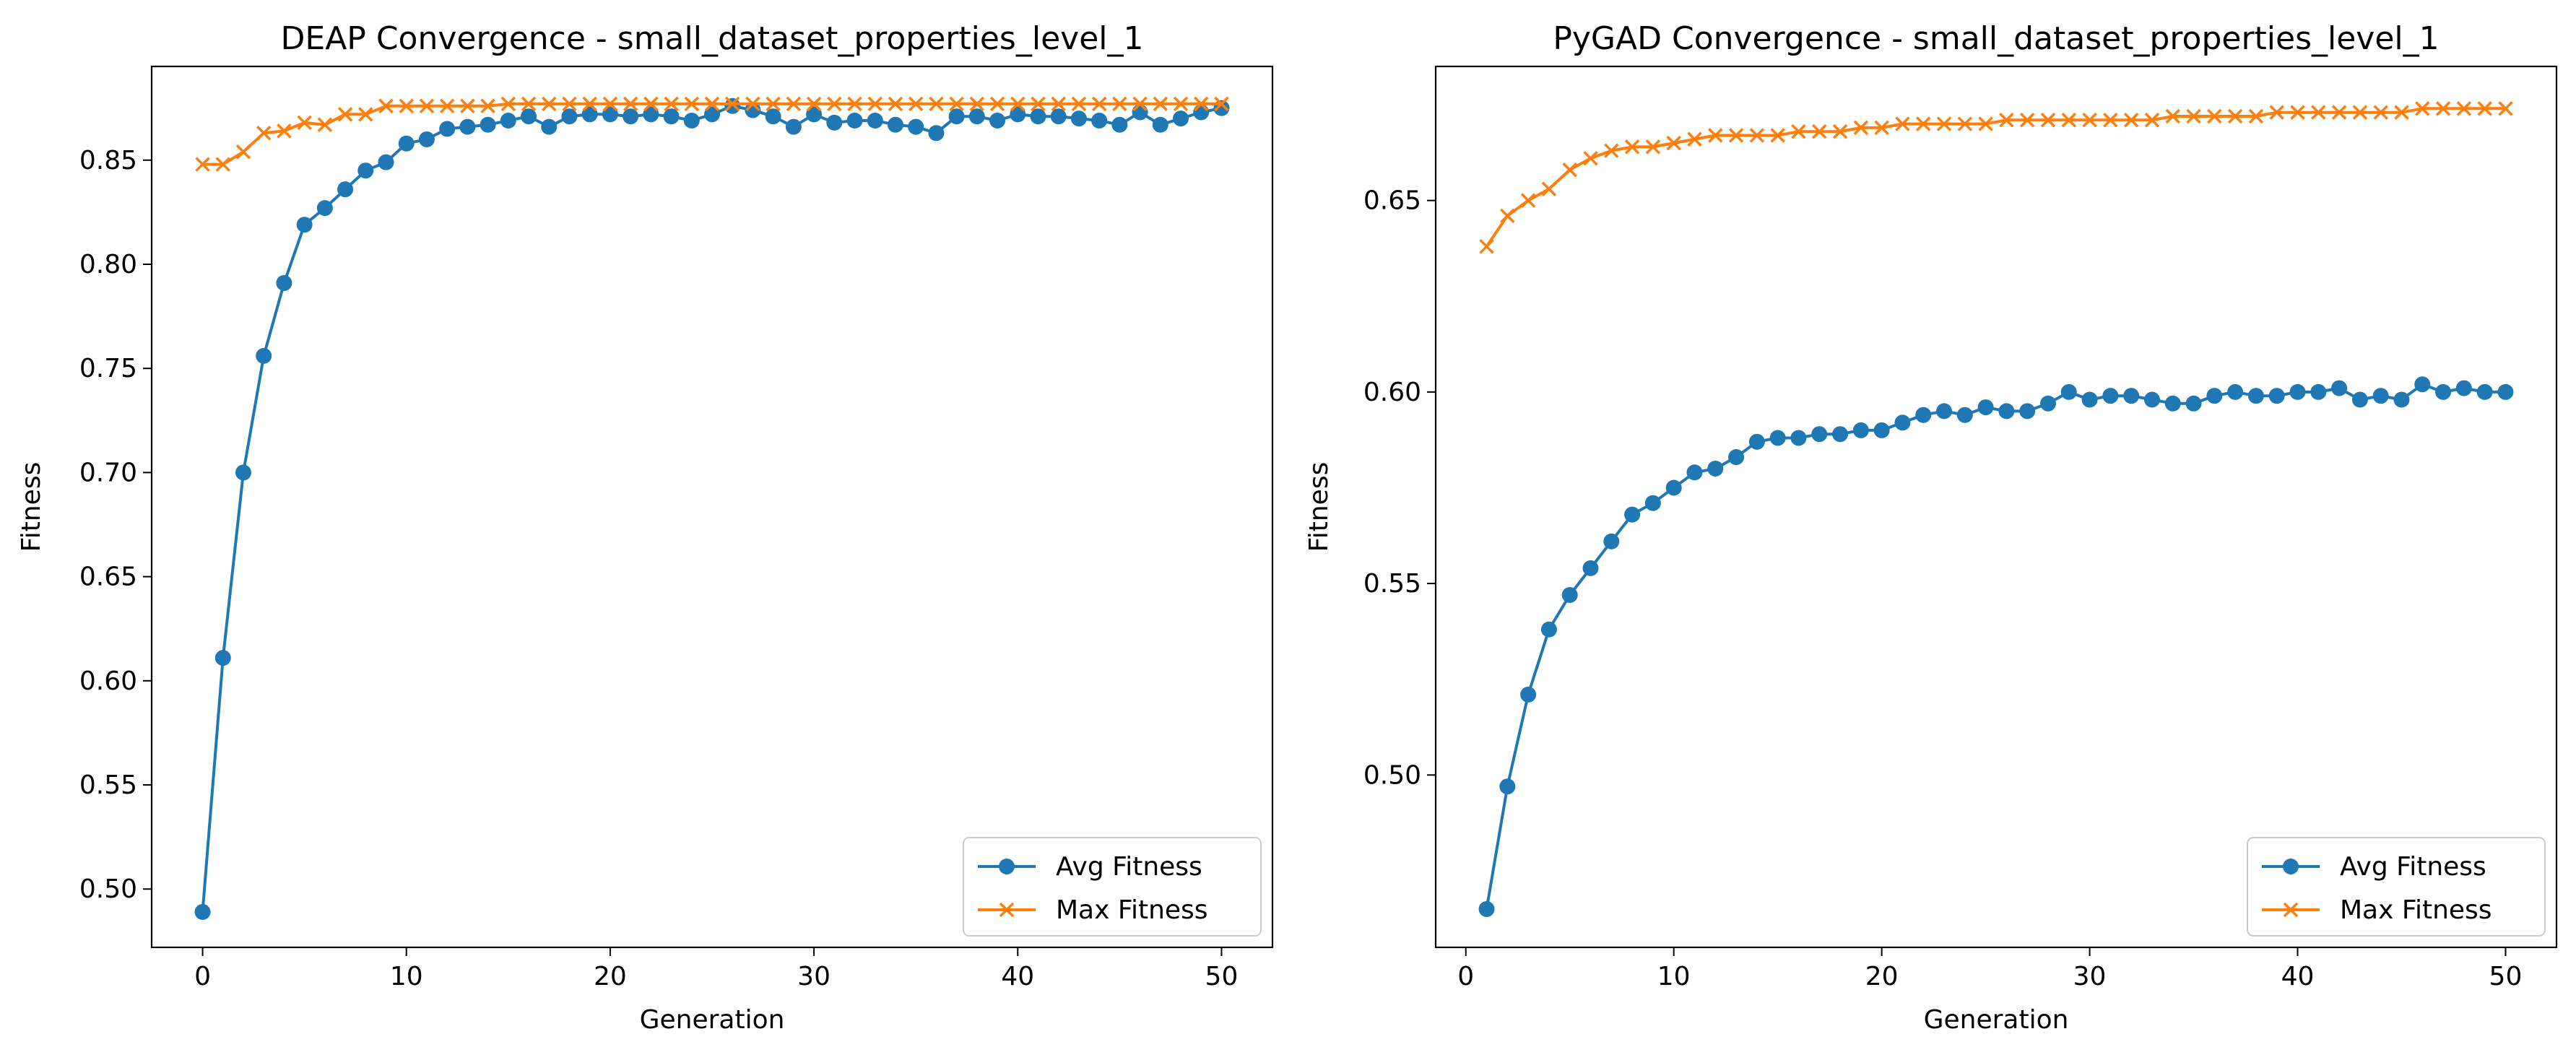 The image size is (2576, 1060). I want to click on x-tick-label: 50, so click(1222, 976).